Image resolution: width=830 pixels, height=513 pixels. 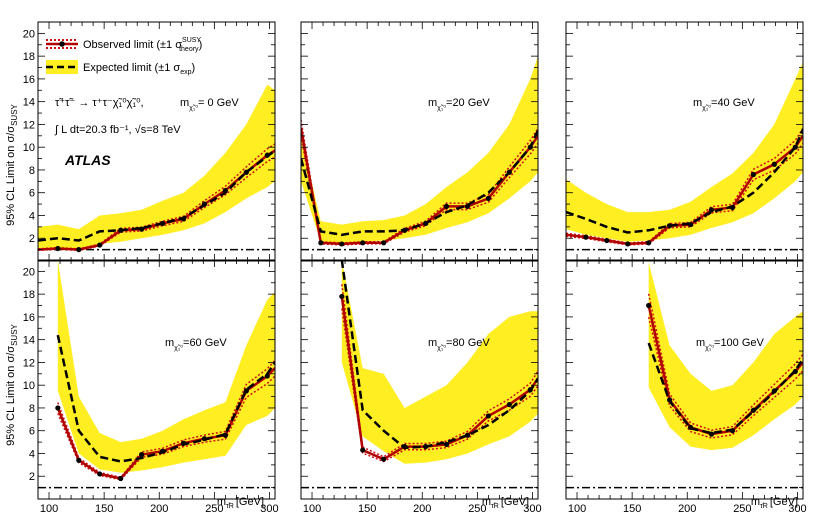 I want to click on y-tick-label: 4, so click(x=32, y=216).